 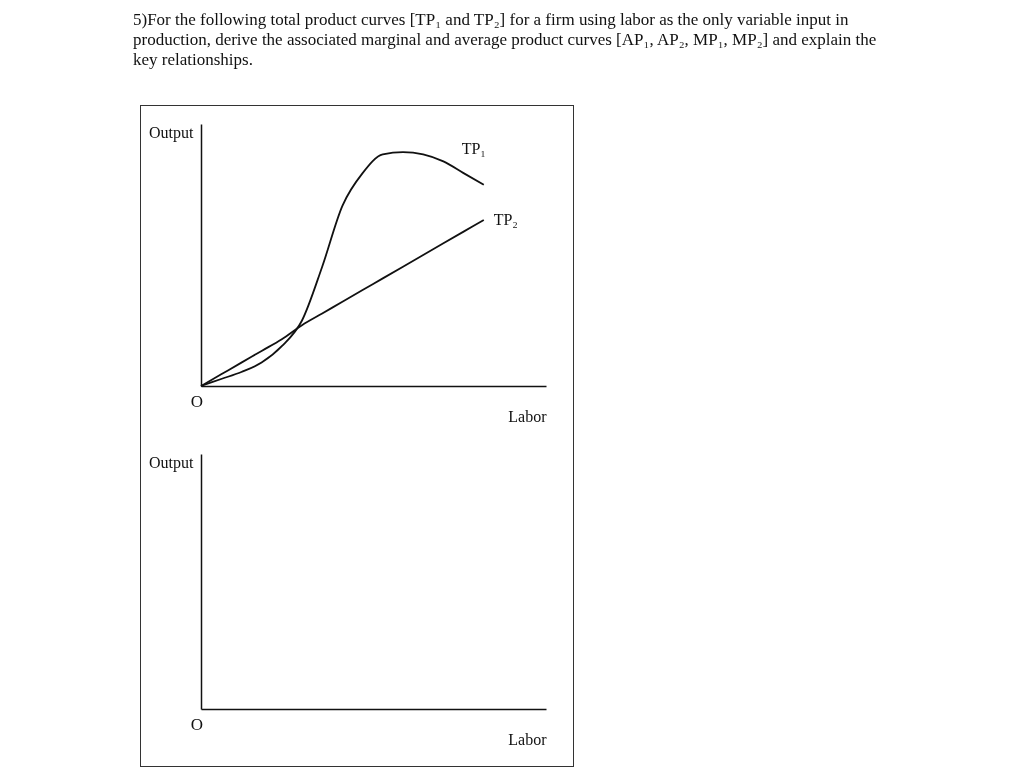 I want to click on chart-title: 5)For the following total product curves [TP₁ and TP₂] for a firm using labor as the only variable input in production, derive the associated marginal and average product curves [AP₁, AP₂, MP₁, MP₂] and explain the key relationships., so click(x=505, y=40).